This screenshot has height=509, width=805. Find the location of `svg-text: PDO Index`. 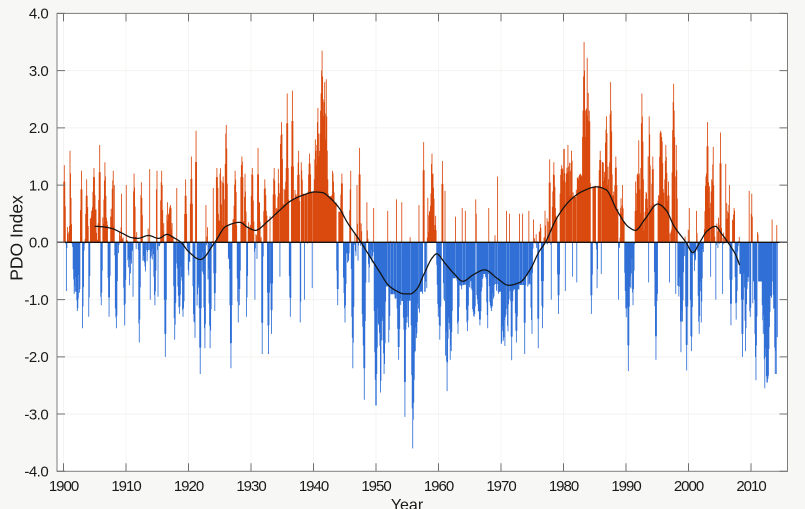

svg-text: PDO Index is located at coordinates (17, 238).